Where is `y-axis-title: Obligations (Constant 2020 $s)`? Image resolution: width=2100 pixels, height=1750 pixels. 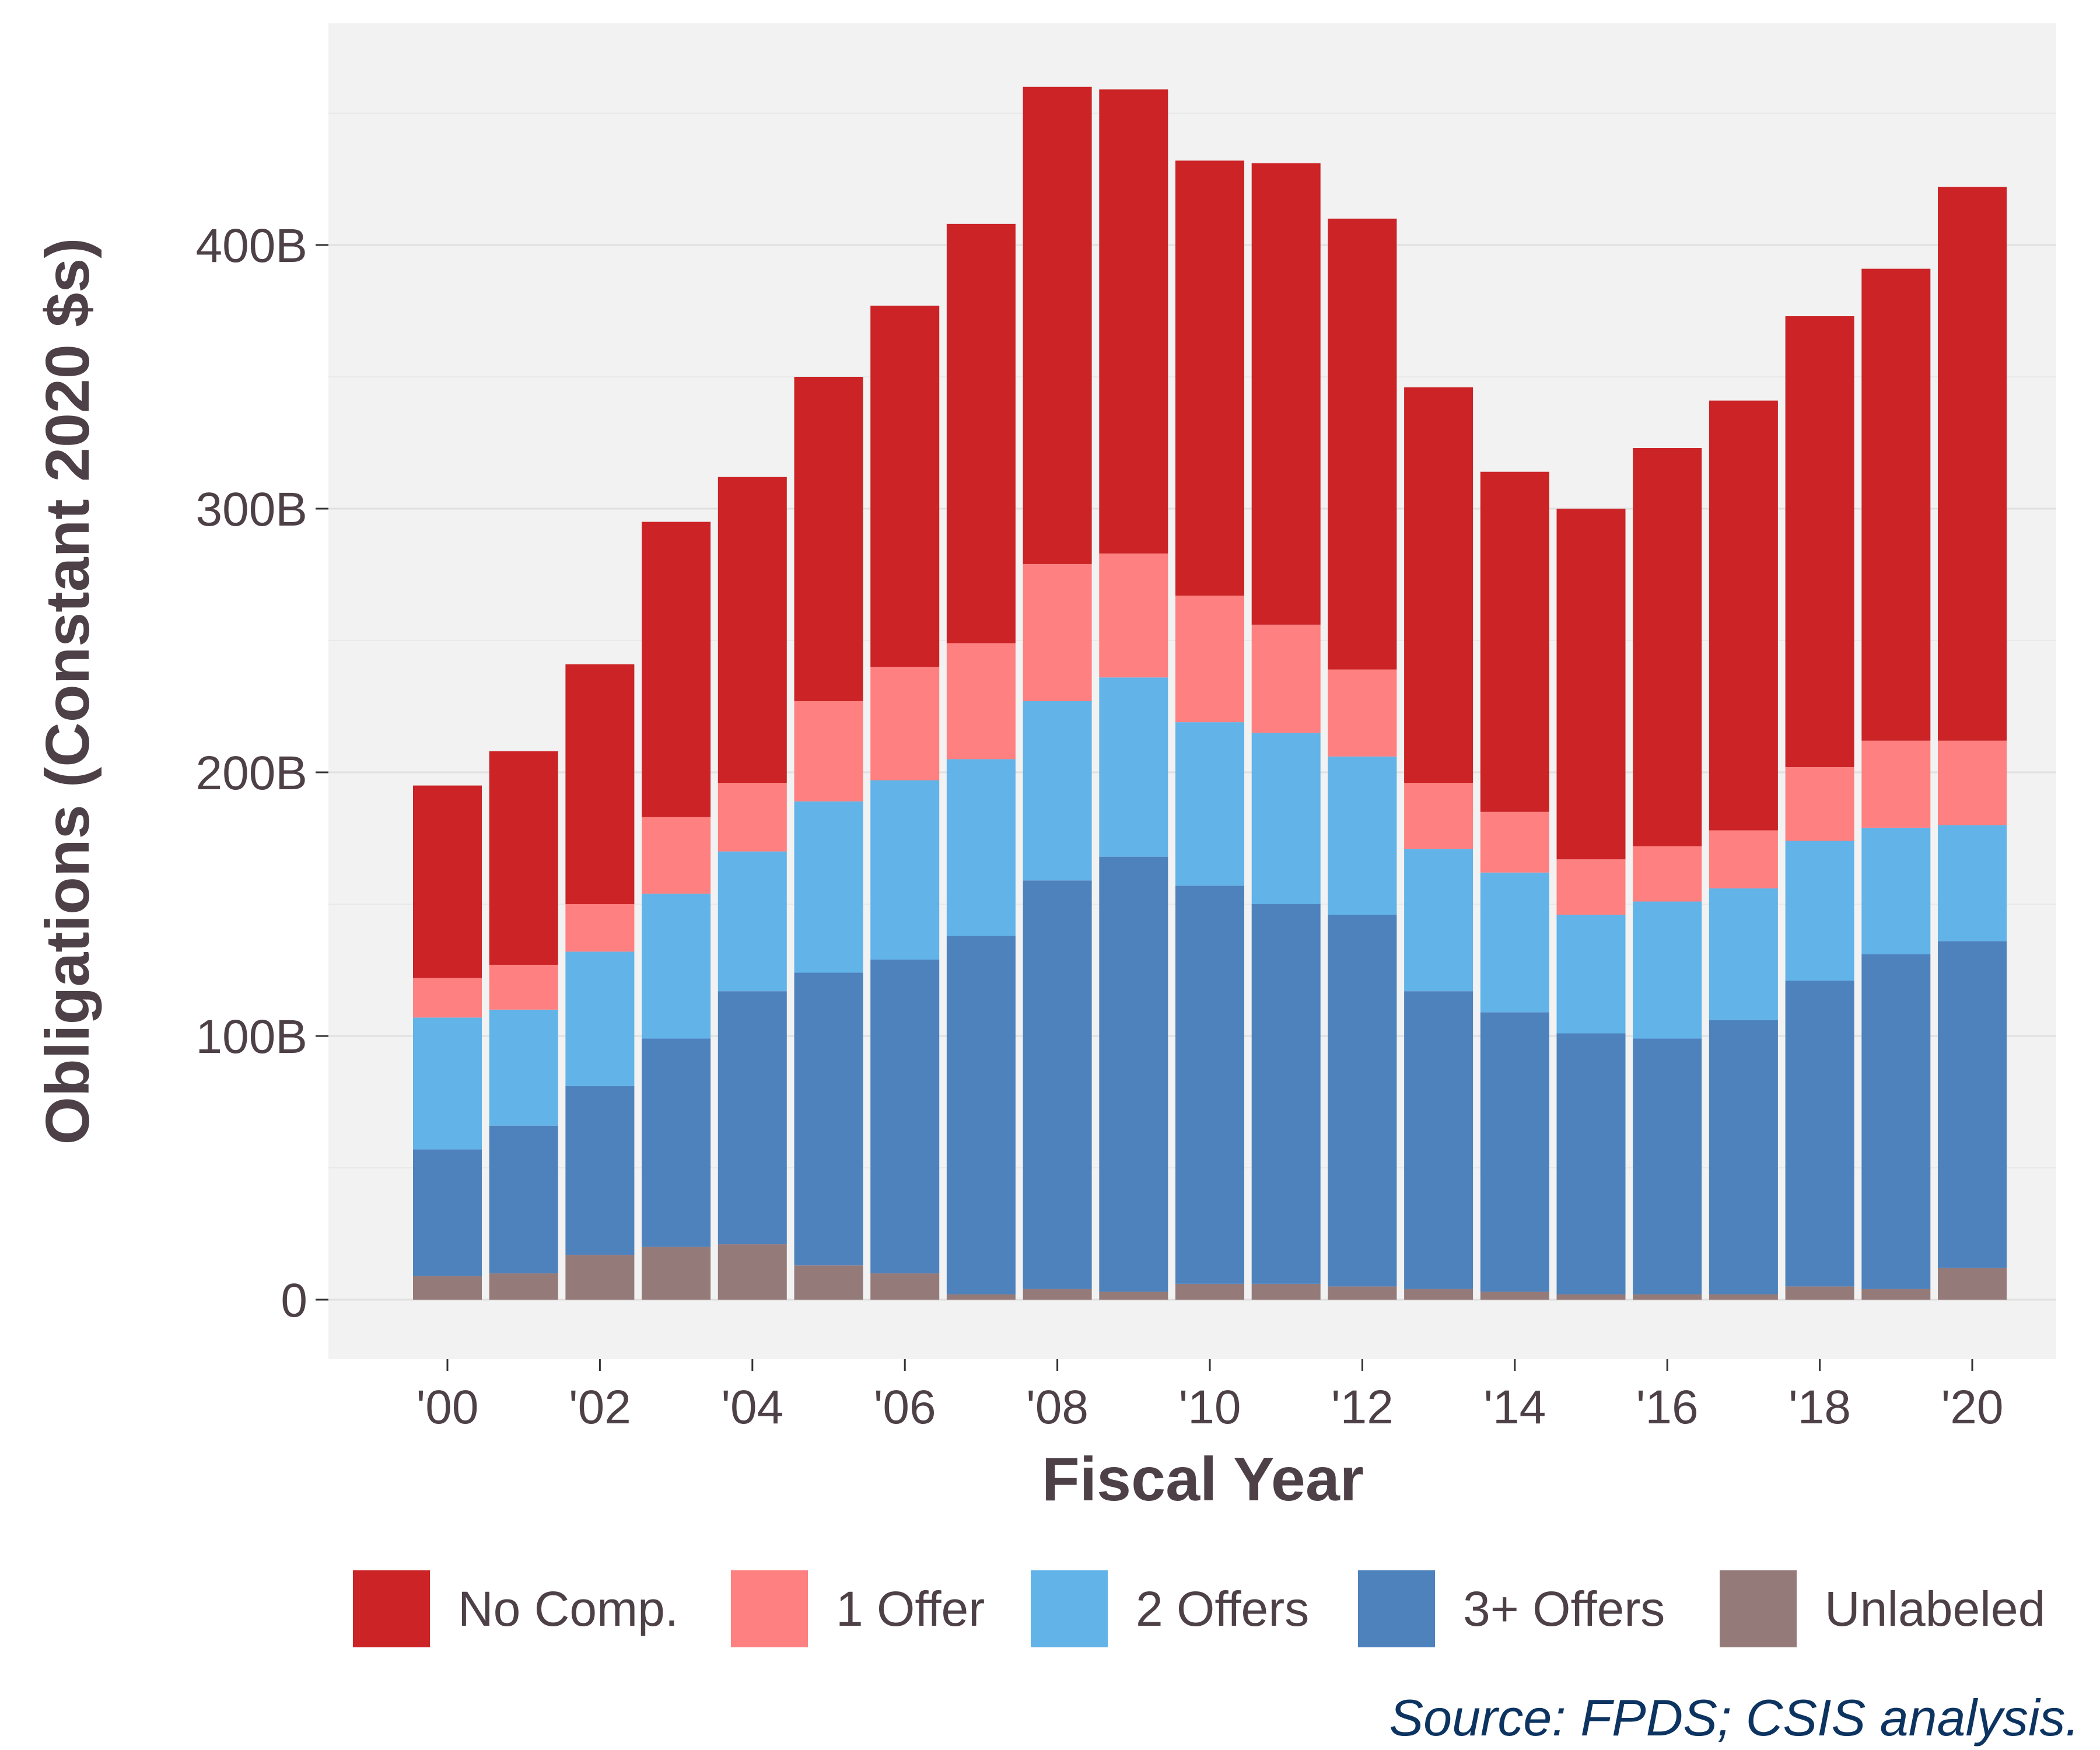
y-axis-title: Obligations (Constant 2020 $s) is located at coordinates (67, 691).